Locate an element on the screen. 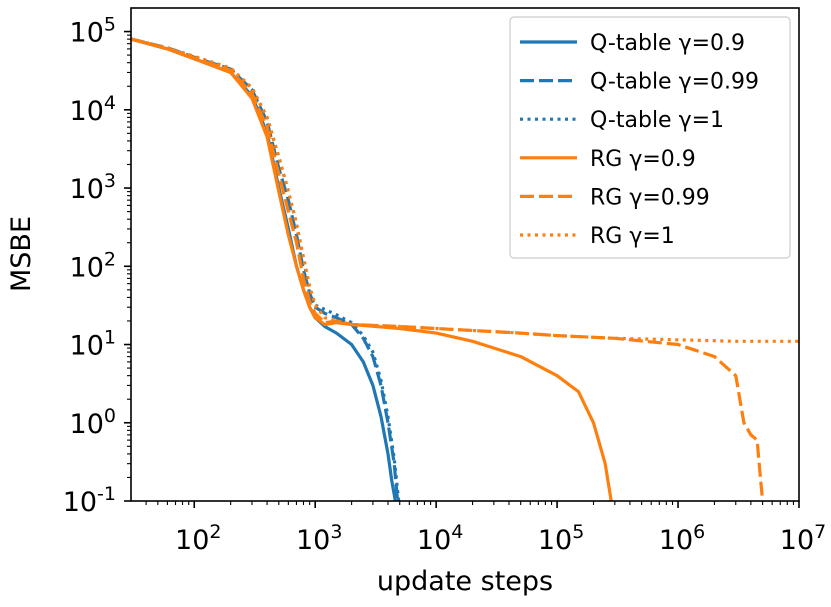 Image resolution: width=831 pixels, height=607 pixels. y-tick-label-7: 10⁵ is located at coordinates (93, 31).